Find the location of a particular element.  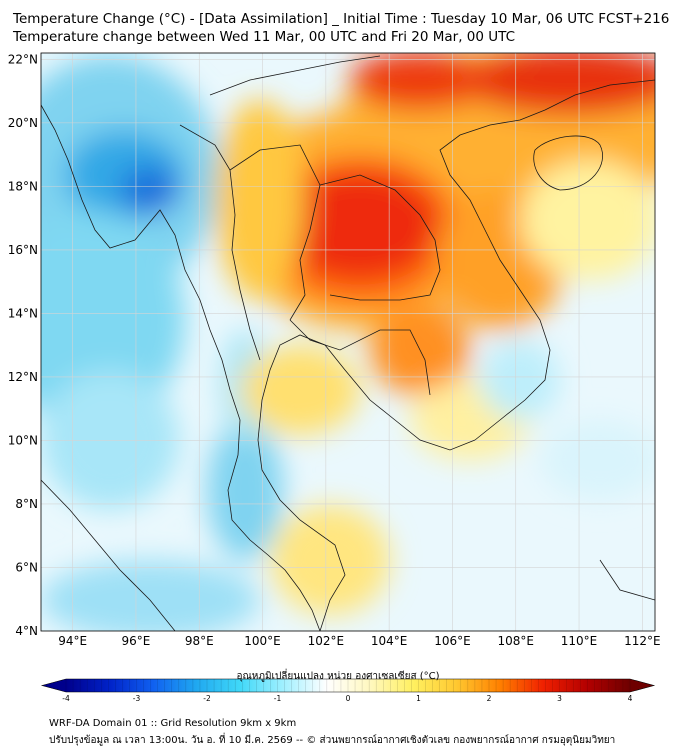

colorbar is located at coordinates (348, 685).